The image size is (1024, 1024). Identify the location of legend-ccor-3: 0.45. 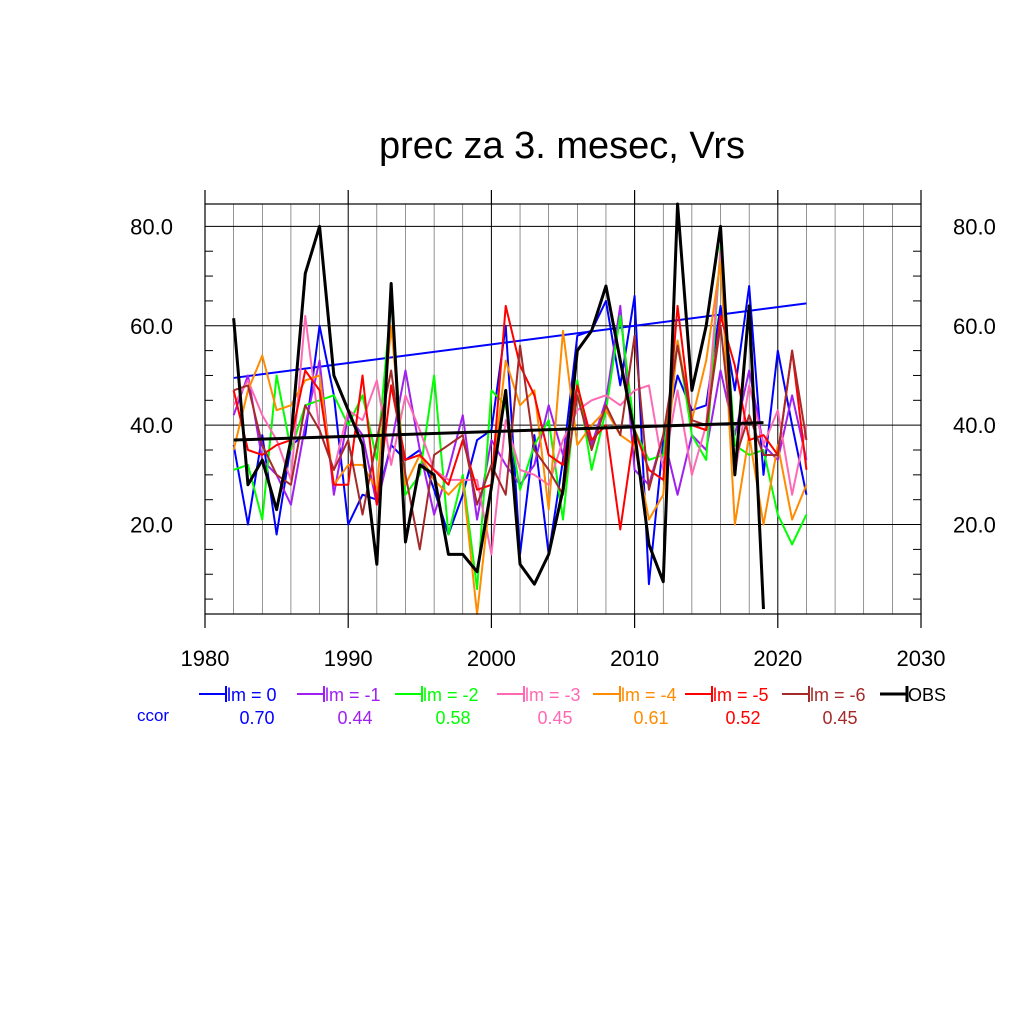
(554, 718).